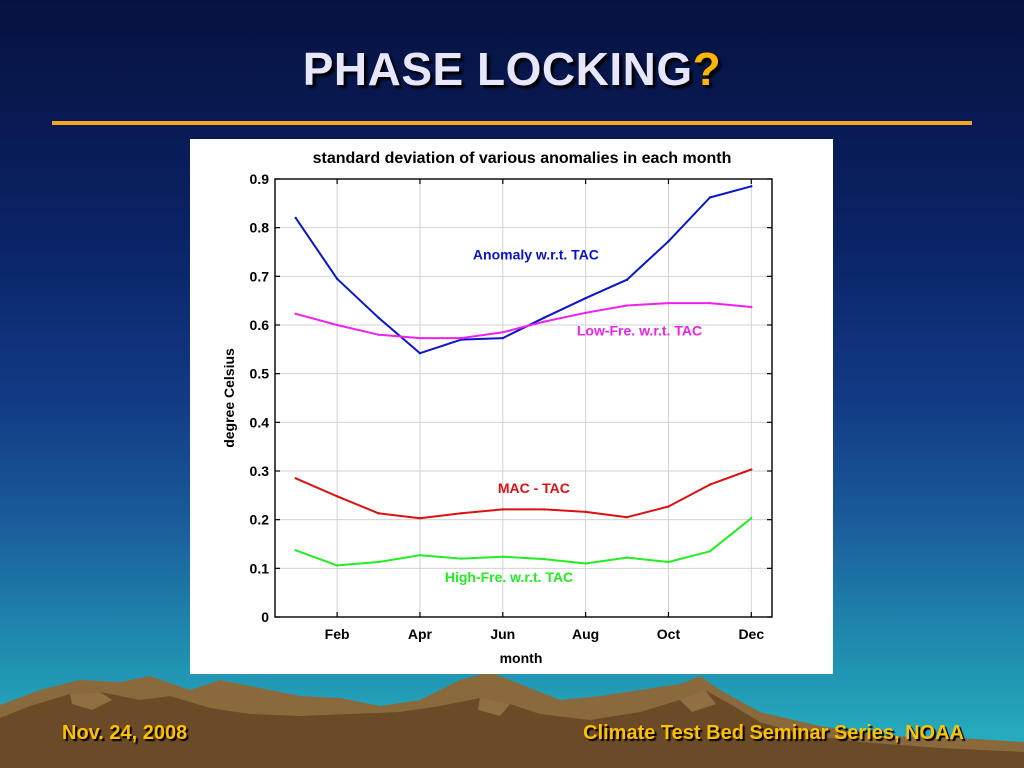 Image resolution: width=1024 pixels, height=768 pixels. Describe the element at coordinates (509, 577) in the screenshot. I see `series-label-4: High-Fre. w.r.t. TAC` at that location.